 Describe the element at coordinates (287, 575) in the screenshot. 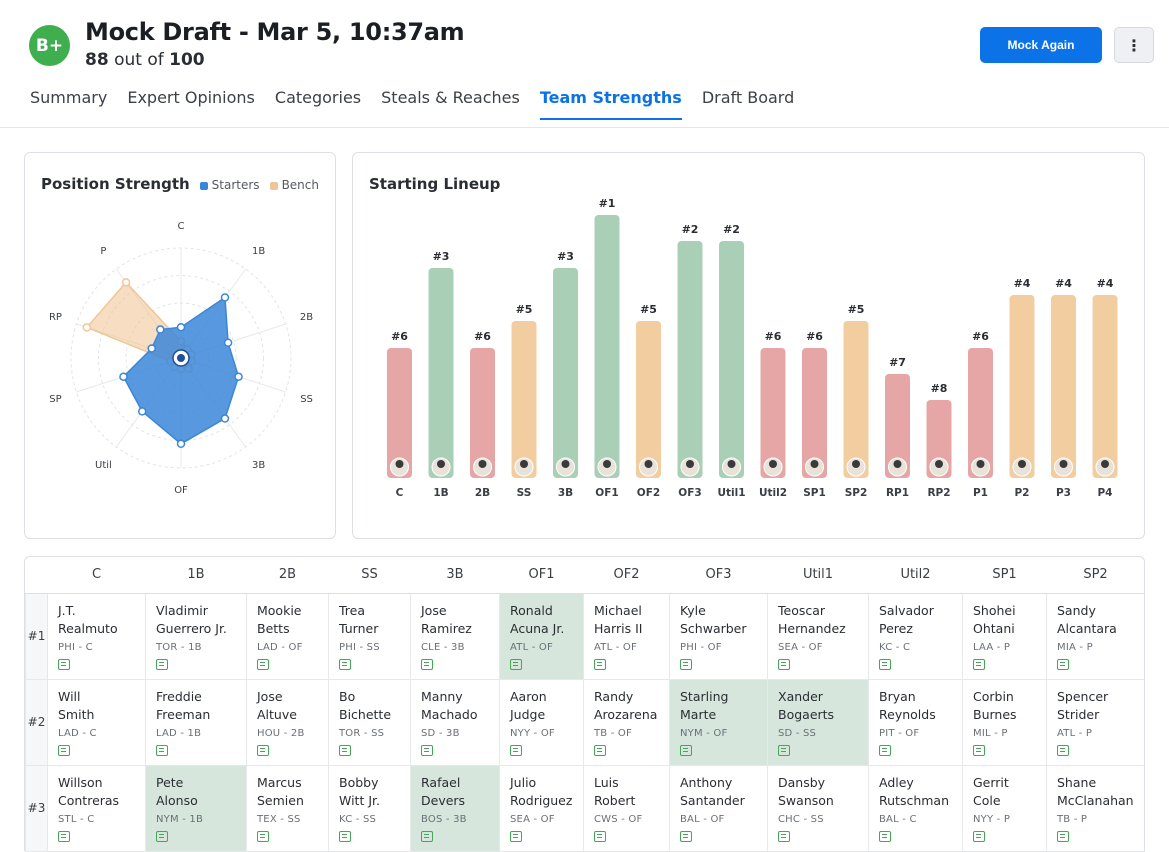

I see `column-header-2b: 2B` at that location.